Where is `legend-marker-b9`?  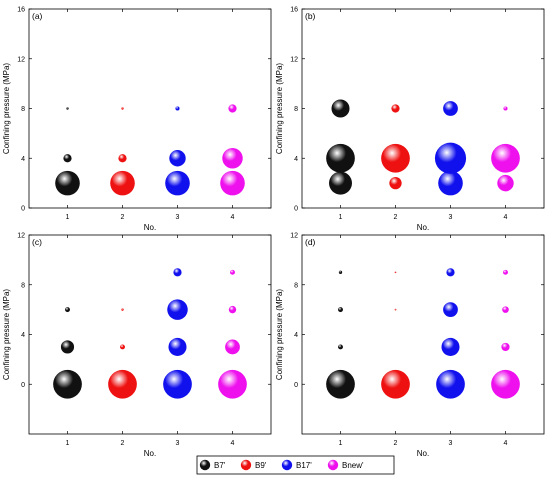
legend-marker-b9 is located at coordinates (246, 465).